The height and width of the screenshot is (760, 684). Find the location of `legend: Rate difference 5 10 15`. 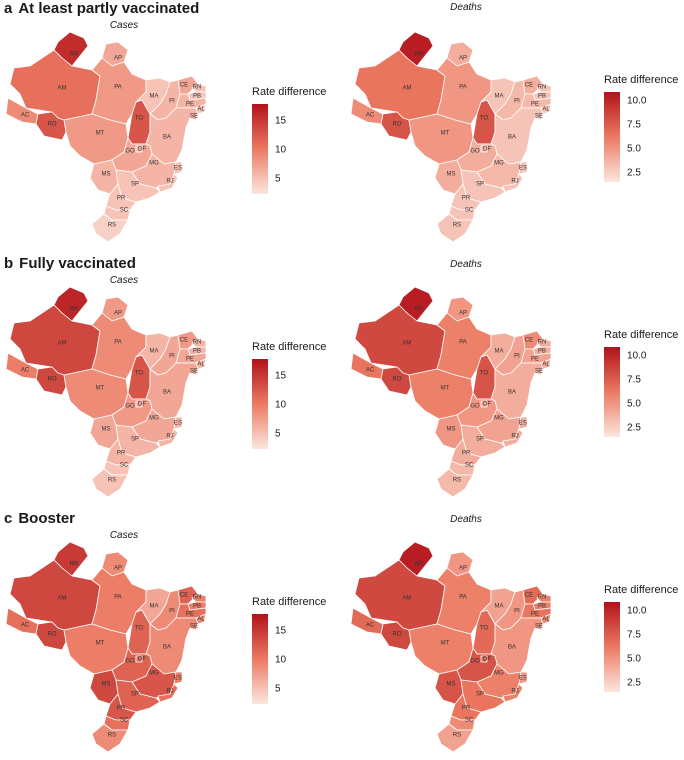

legend: Rate difference 5 10 15 is located at coordinates (297, 141).